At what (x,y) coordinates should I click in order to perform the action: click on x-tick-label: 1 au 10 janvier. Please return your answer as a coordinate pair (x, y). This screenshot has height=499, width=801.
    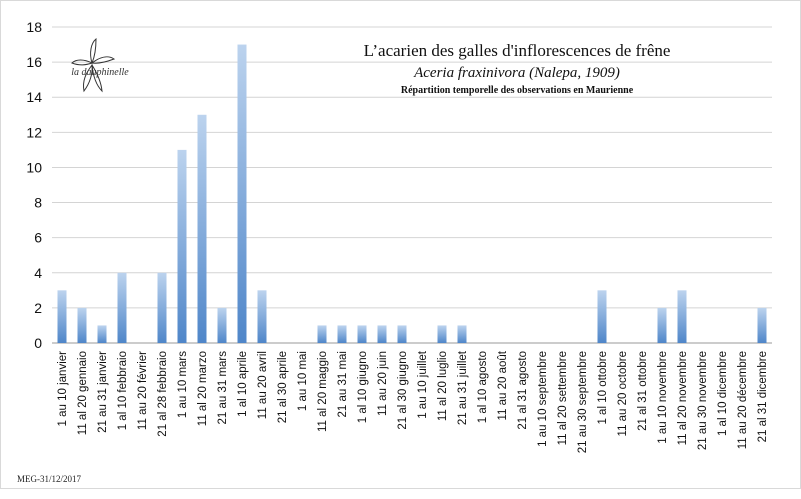
    Looking at the image, I should click on (63, 389).